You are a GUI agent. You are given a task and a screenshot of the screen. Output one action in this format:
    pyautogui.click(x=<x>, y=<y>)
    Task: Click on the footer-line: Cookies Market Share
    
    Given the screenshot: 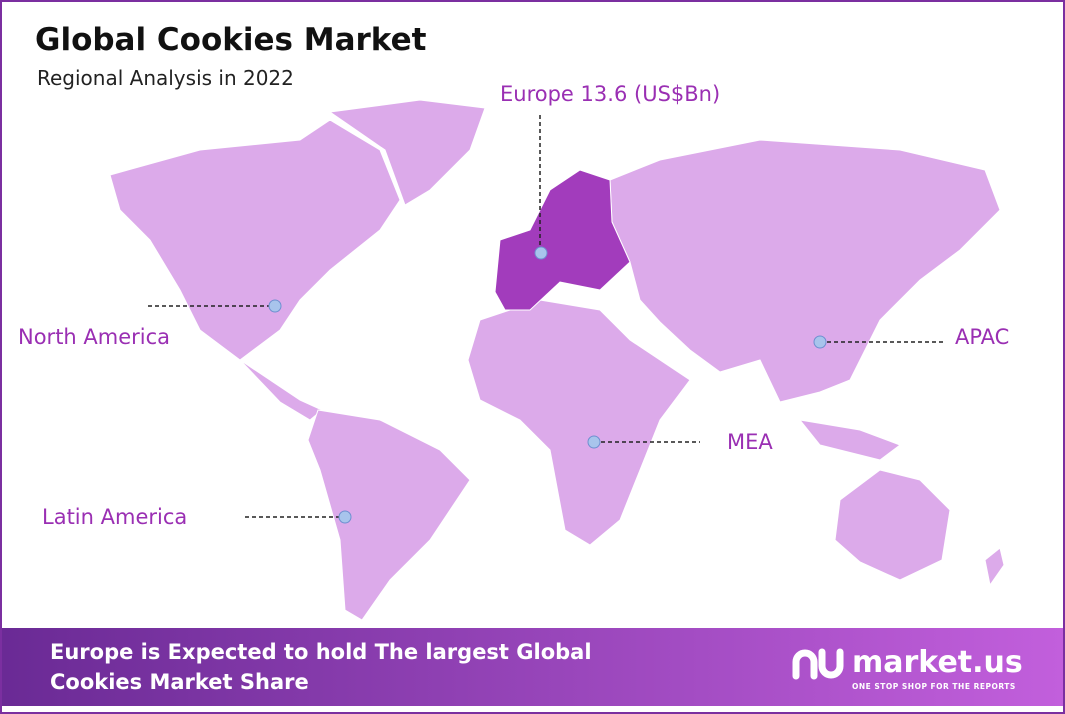 What is the action you would take?
    pyautogui.click(x=179, y=682)
    